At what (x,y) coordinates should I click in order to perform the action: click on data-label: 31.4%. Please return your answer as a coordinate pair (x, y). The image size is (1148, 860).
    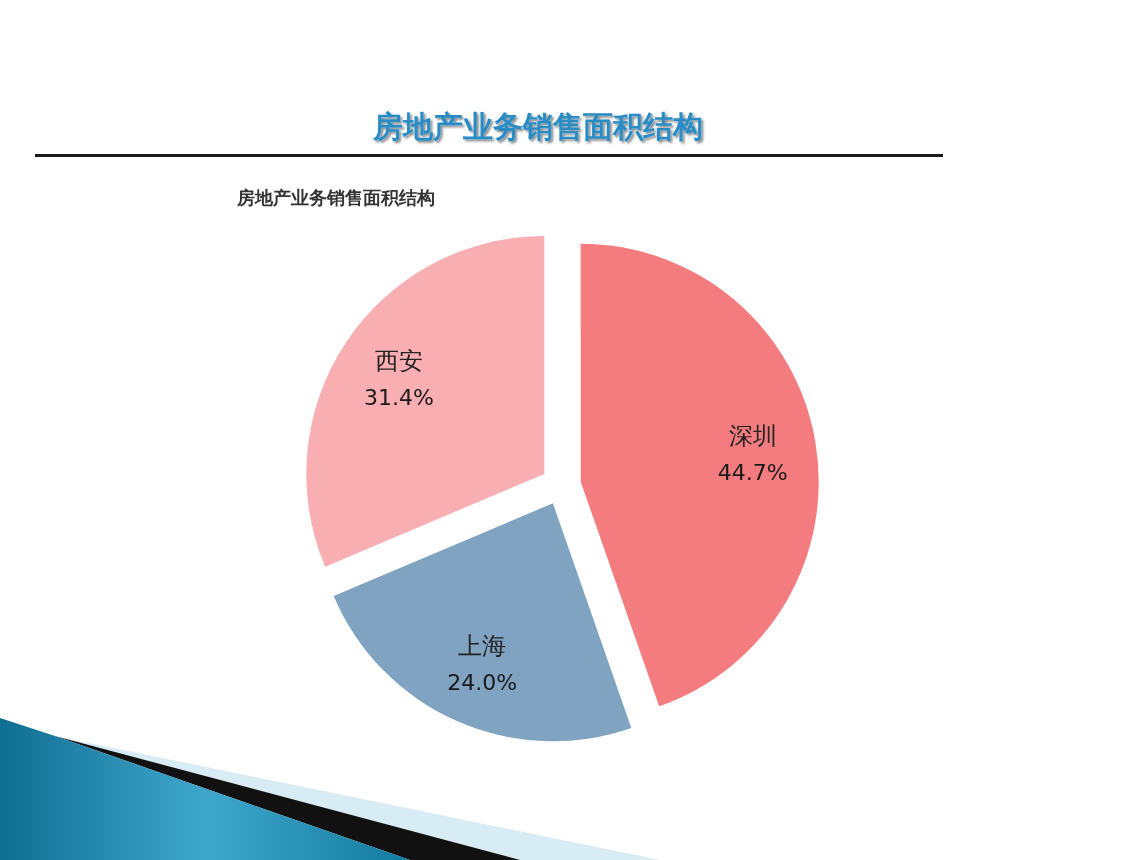
    Looking at the image, I should click on (399, 398).